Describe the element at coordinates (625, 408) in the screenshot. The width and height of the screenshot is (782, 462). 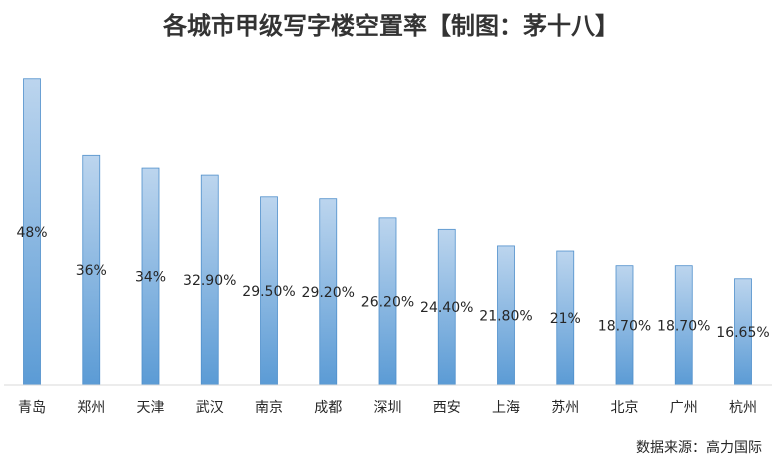
I see `category-label-11: 北京` at that location.